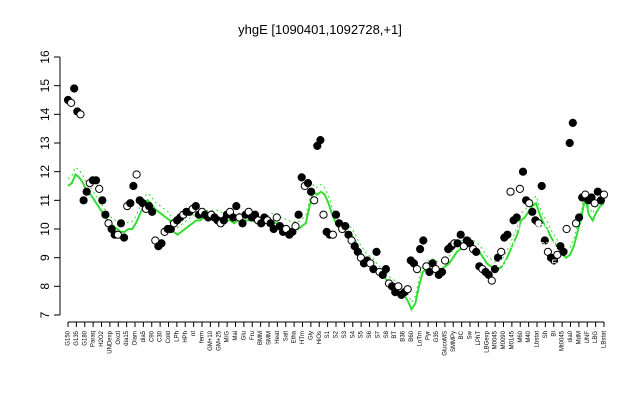  Describe the element at coordinates (320, 29) in the screenshot. I see `chart-title: yhgE [1090401,1092728,+1]` at that location.